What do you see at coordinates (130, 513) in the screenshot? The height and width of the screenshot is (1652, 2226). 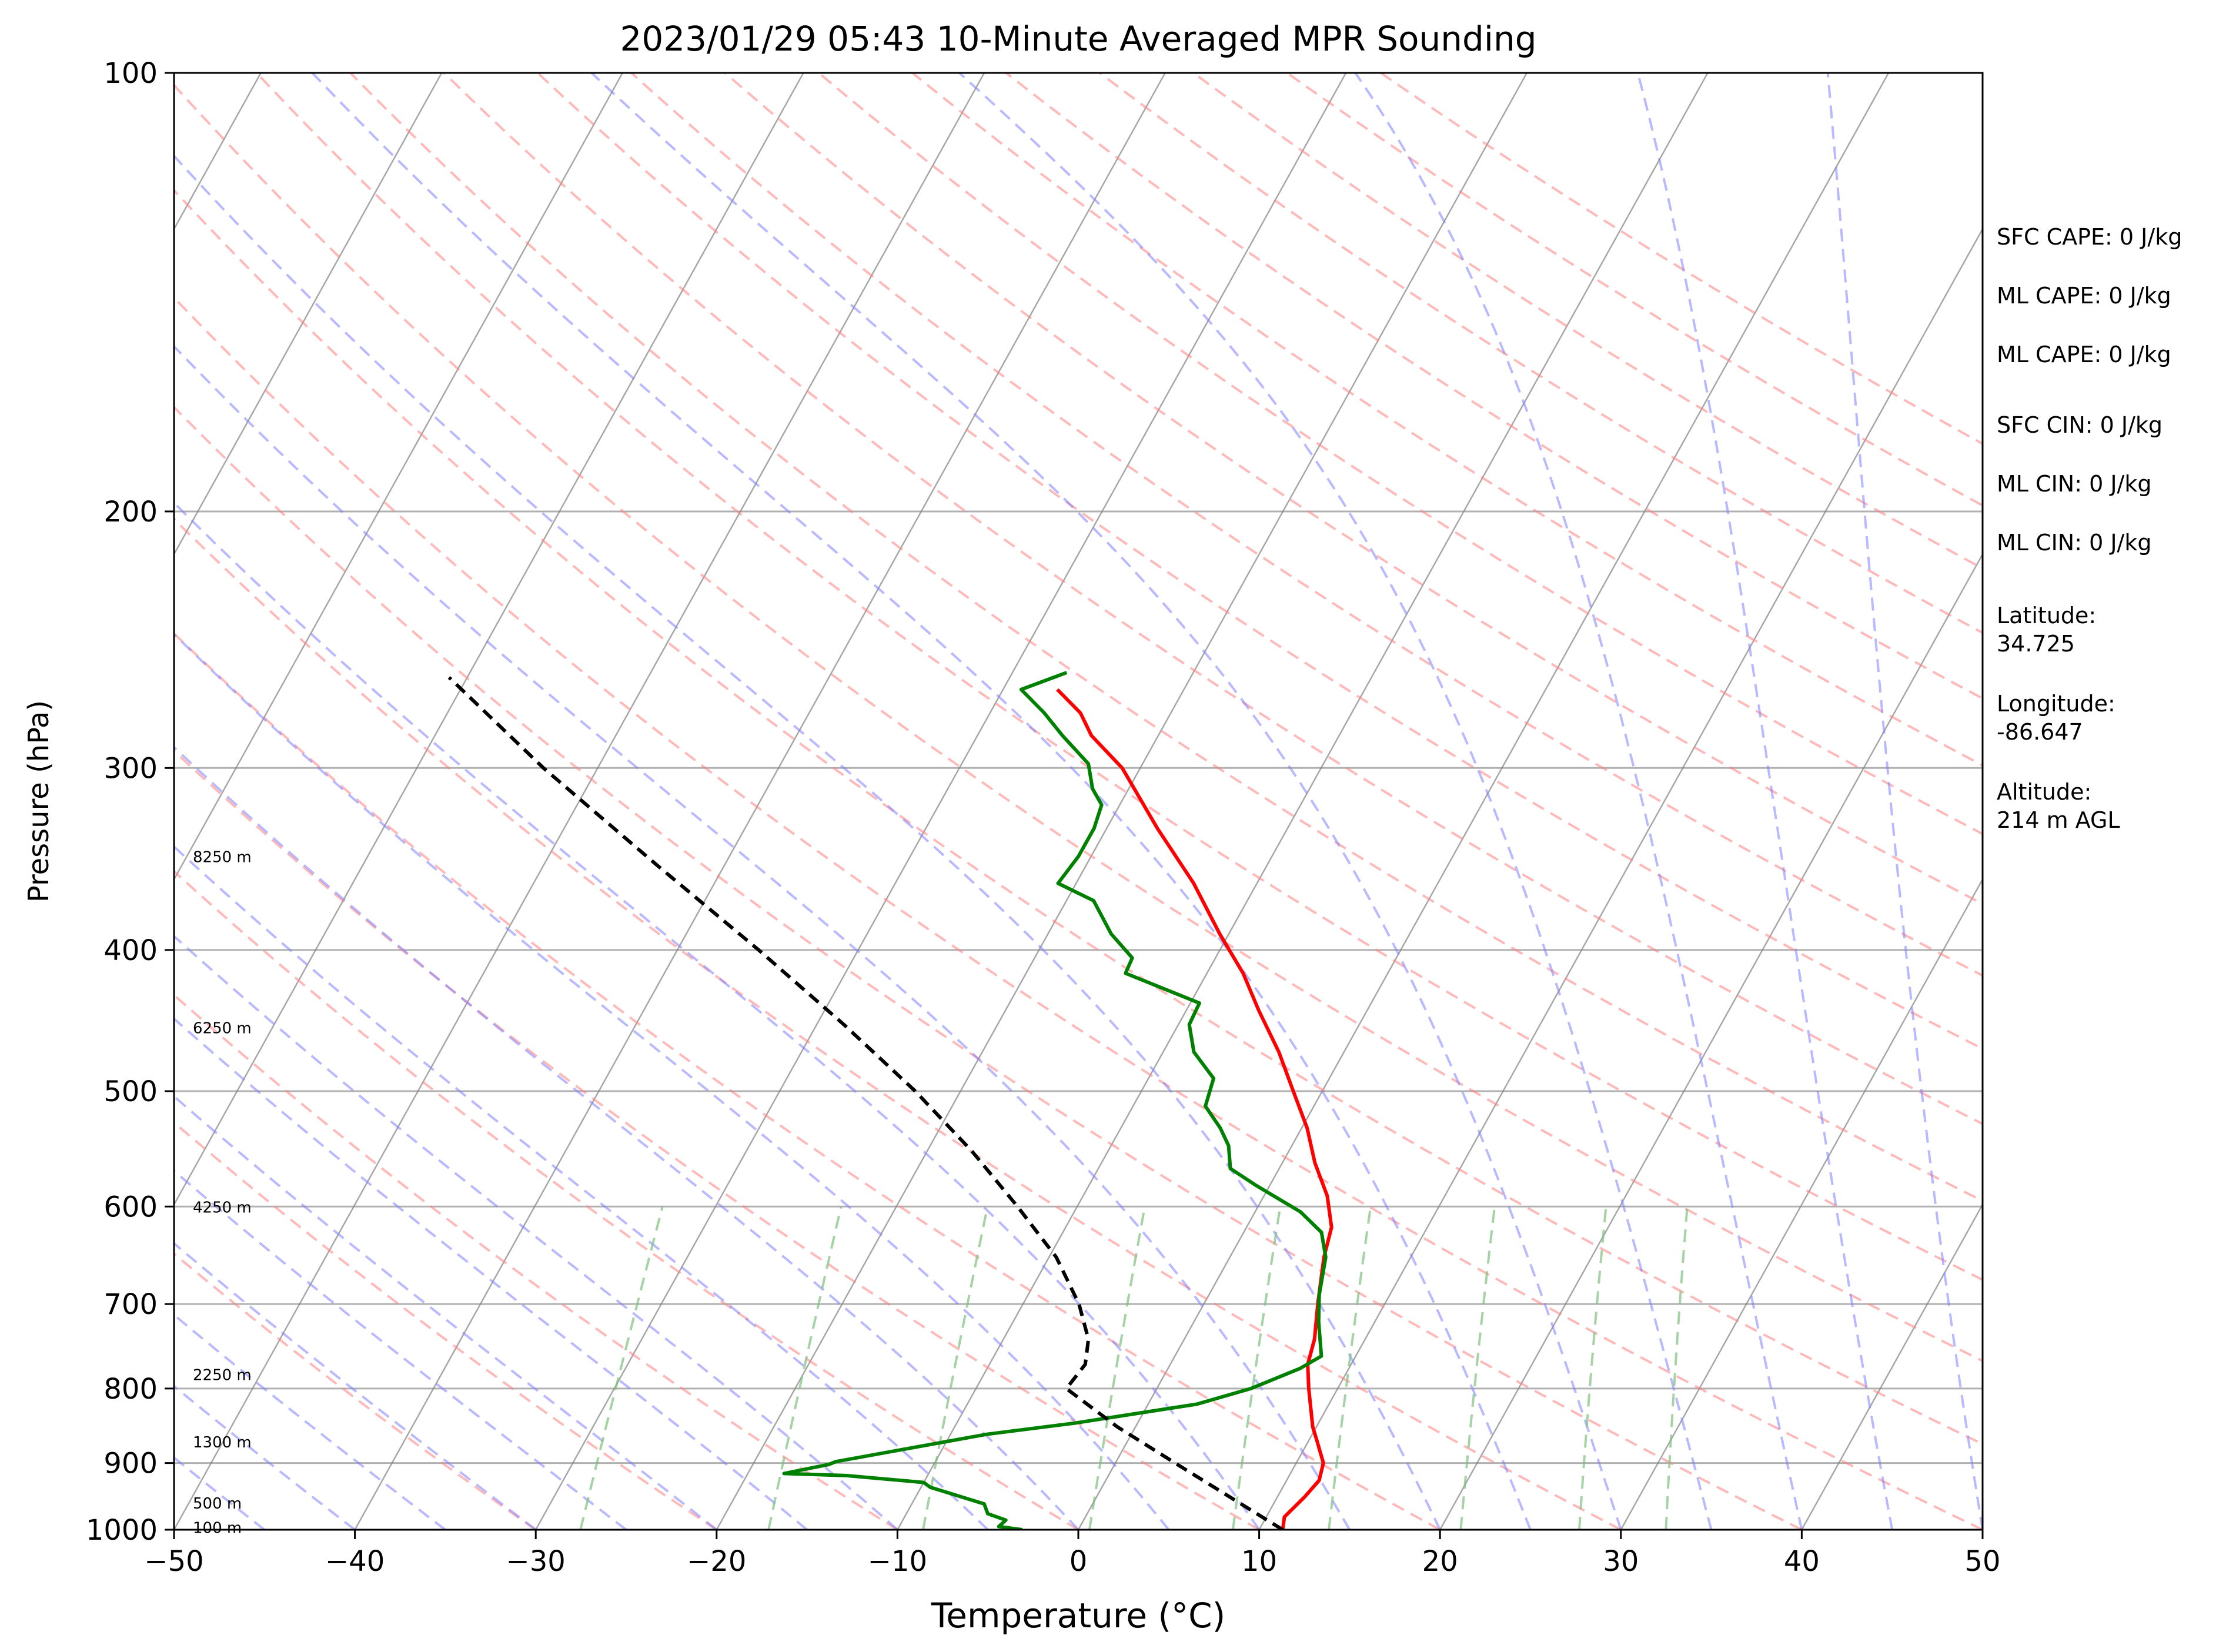 I see `y-tick-label: 200` at bounding box center [130, 513].